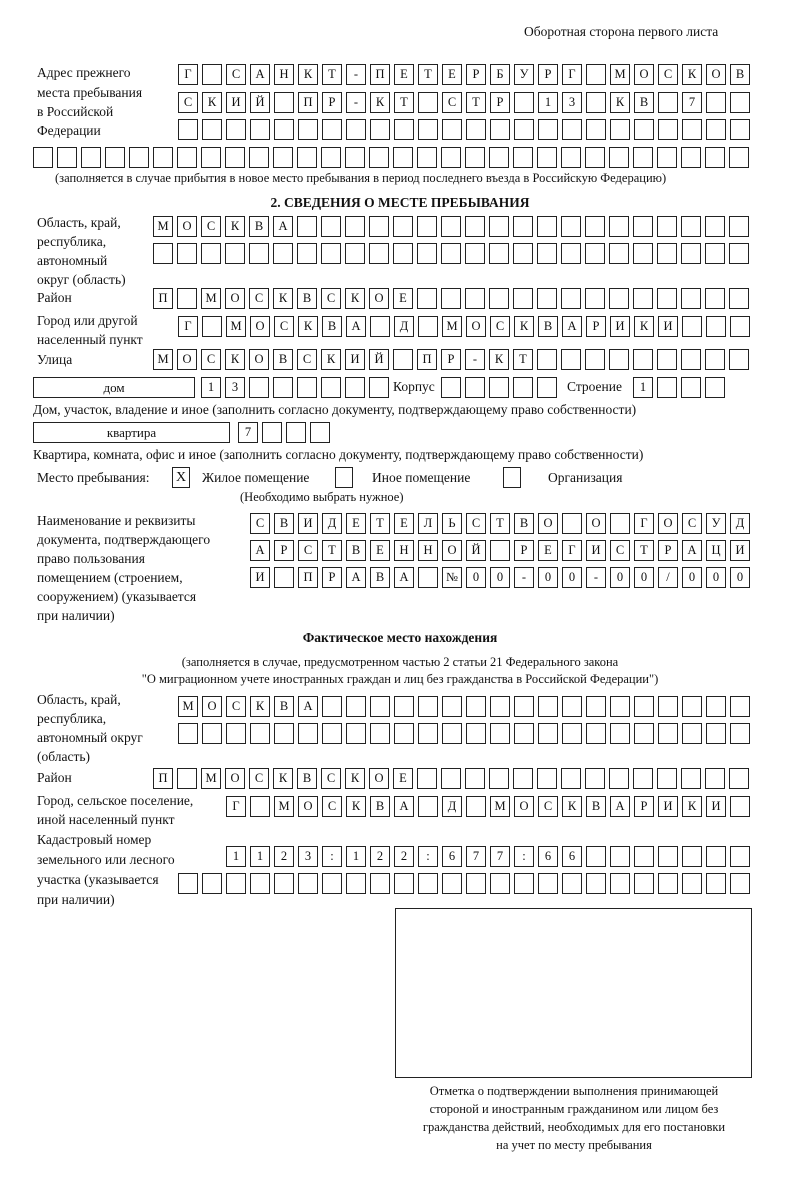 Image resolution: width=800 pixels, height=1180 pixels. I want to click on char-cell: Г, so click(644, 523).